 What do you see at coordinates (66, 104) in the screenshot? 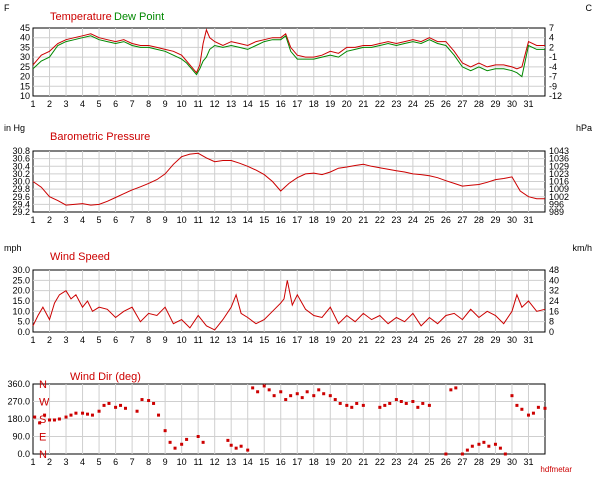
I see `x-tick-label: 3` at bounding box center [66, 104].